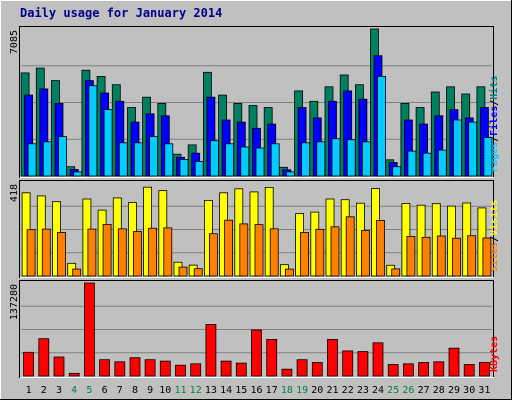  What do you see at coordinates (393, 390) in the screenshot?
I see `x-tick-label-25: 25` at bounding box center [393, 390].